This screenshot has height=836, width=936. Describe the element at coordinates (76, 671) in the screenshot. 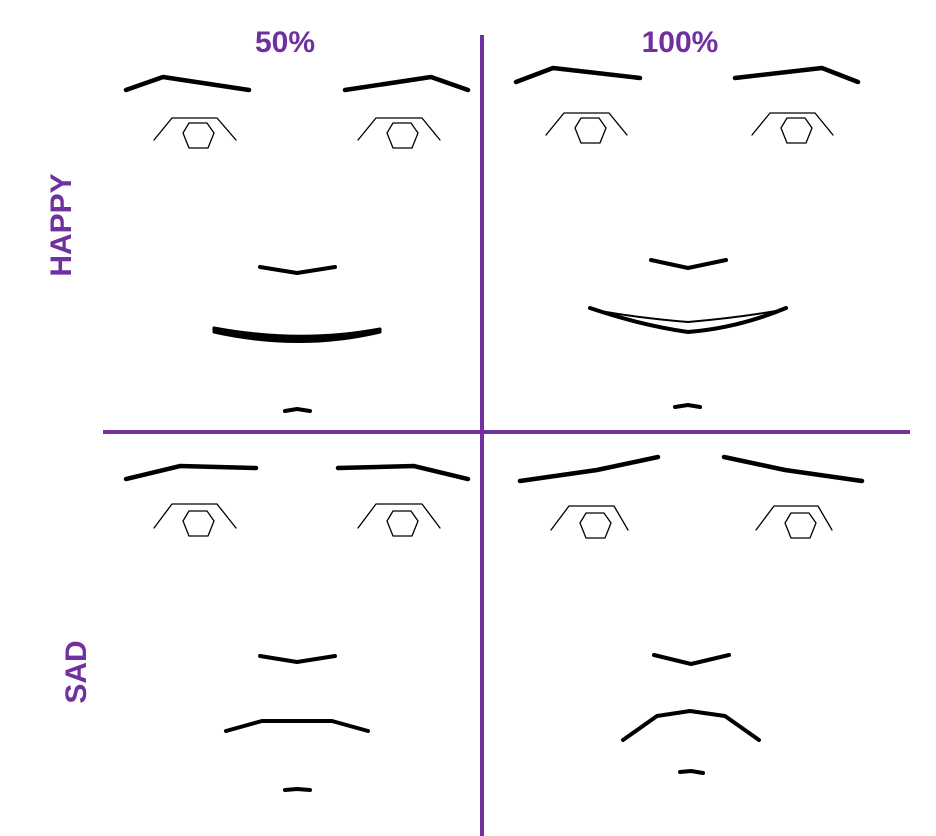

I see `row-label-sad: SAD` at that location.